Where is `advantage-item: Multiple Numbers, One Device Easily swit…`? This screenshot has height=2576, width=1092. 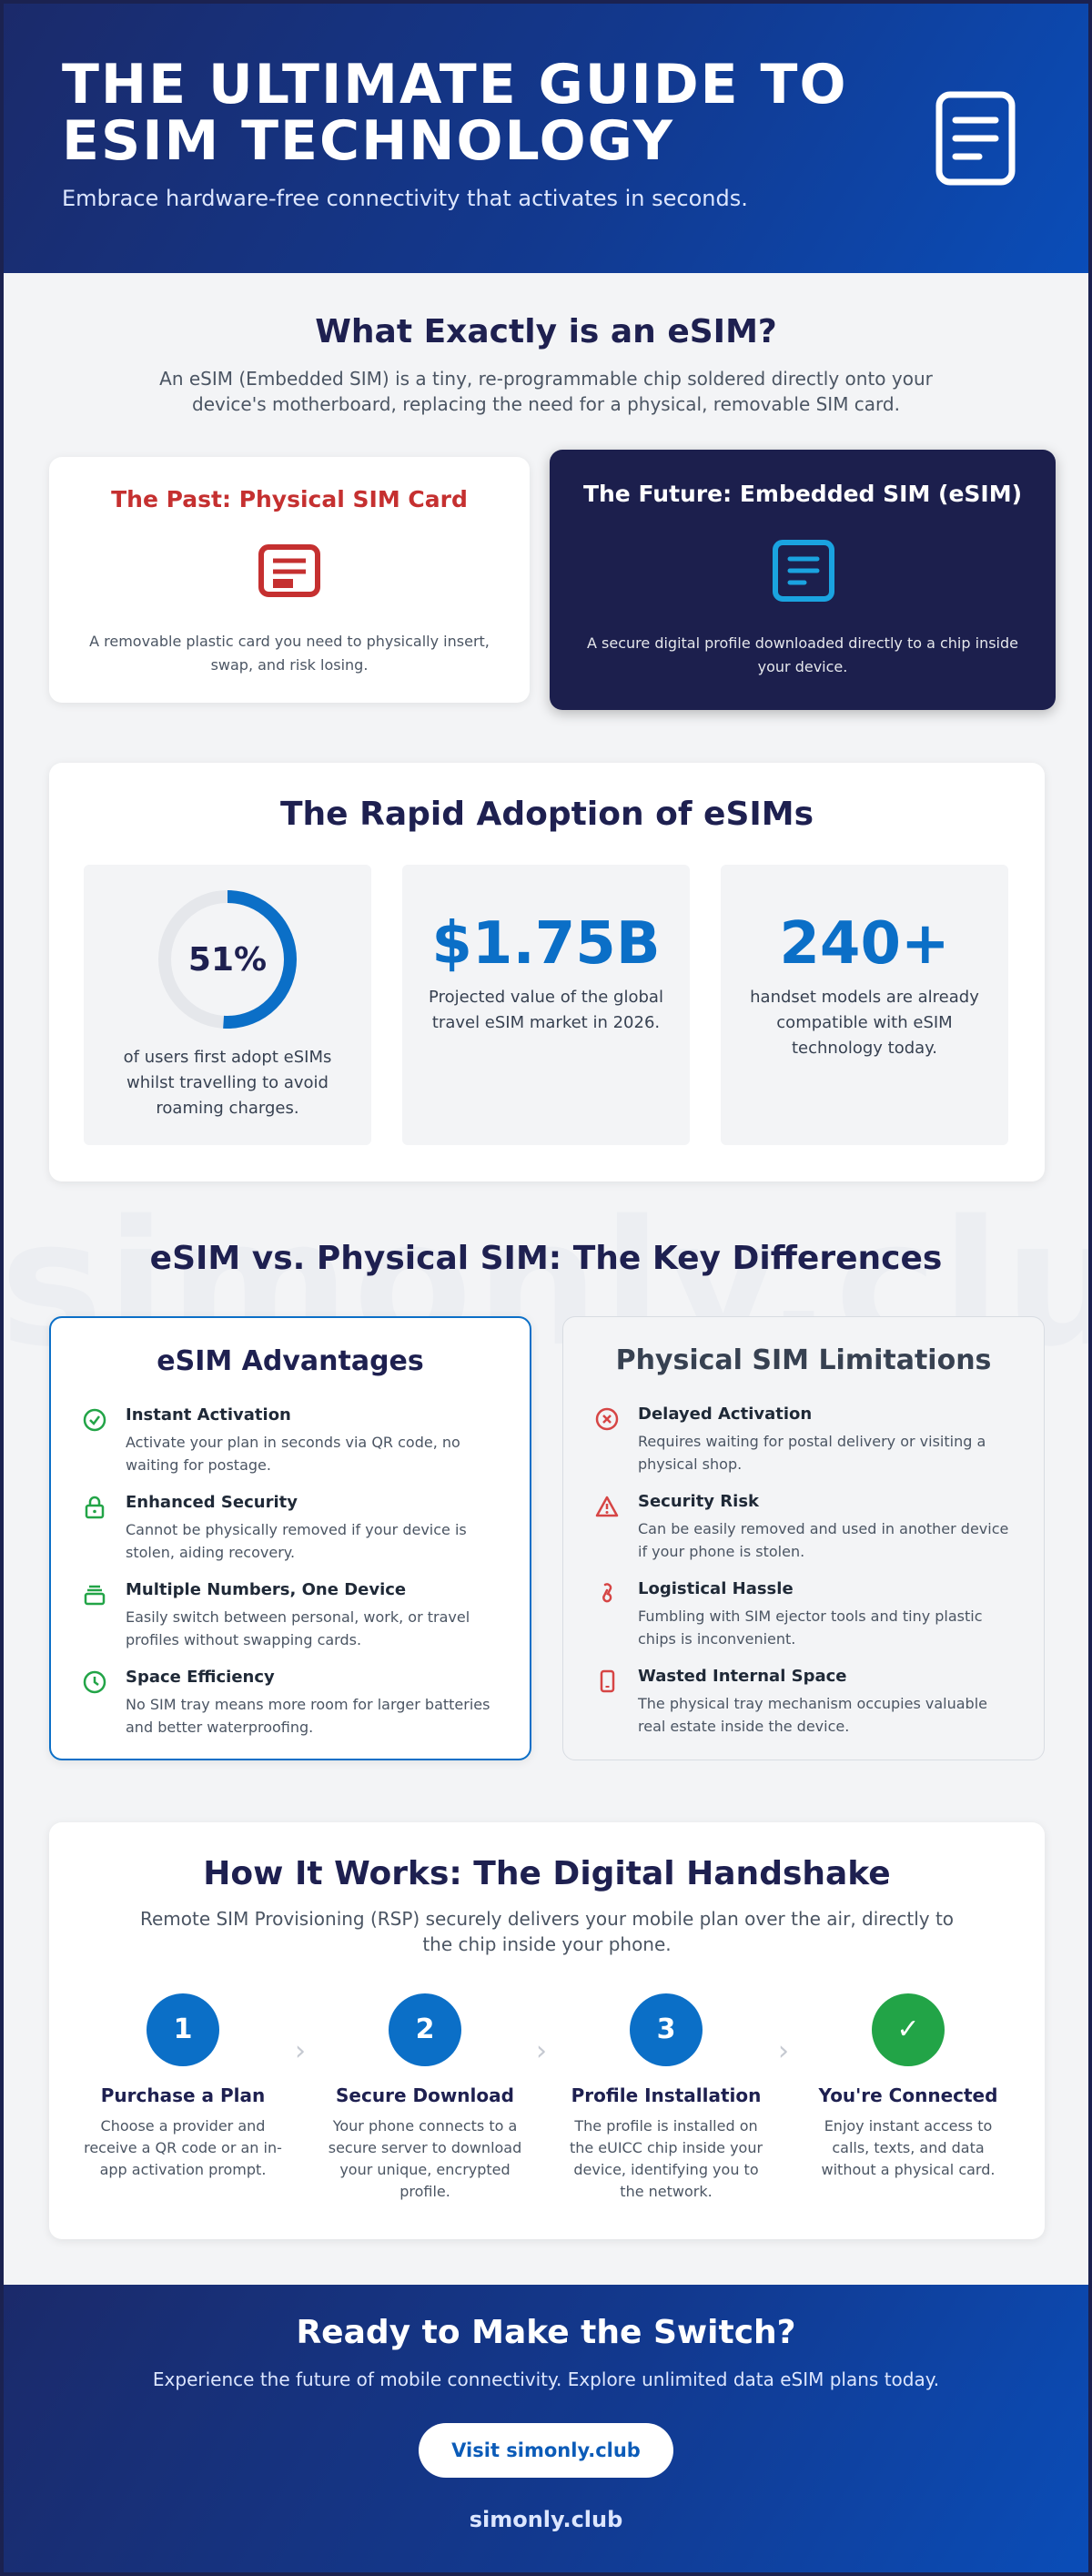 advantage-item: Multiple Numbers, One Device Easily swit… is located at coordinates (292, 1616).